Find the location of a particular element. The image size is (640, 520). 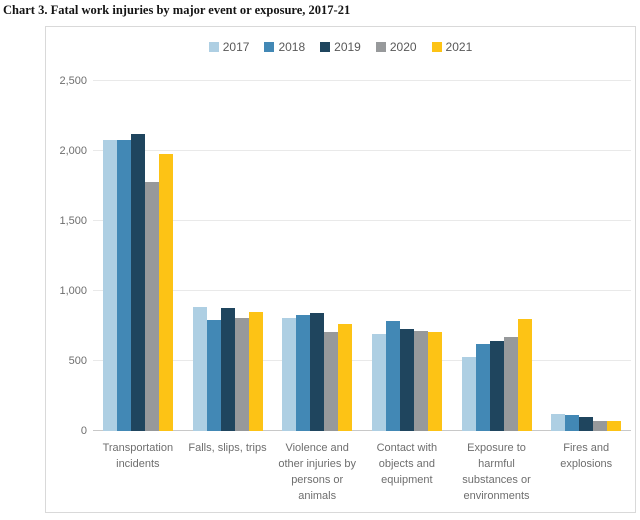

legend-item: 2020 is located at coordinates (396, 47).